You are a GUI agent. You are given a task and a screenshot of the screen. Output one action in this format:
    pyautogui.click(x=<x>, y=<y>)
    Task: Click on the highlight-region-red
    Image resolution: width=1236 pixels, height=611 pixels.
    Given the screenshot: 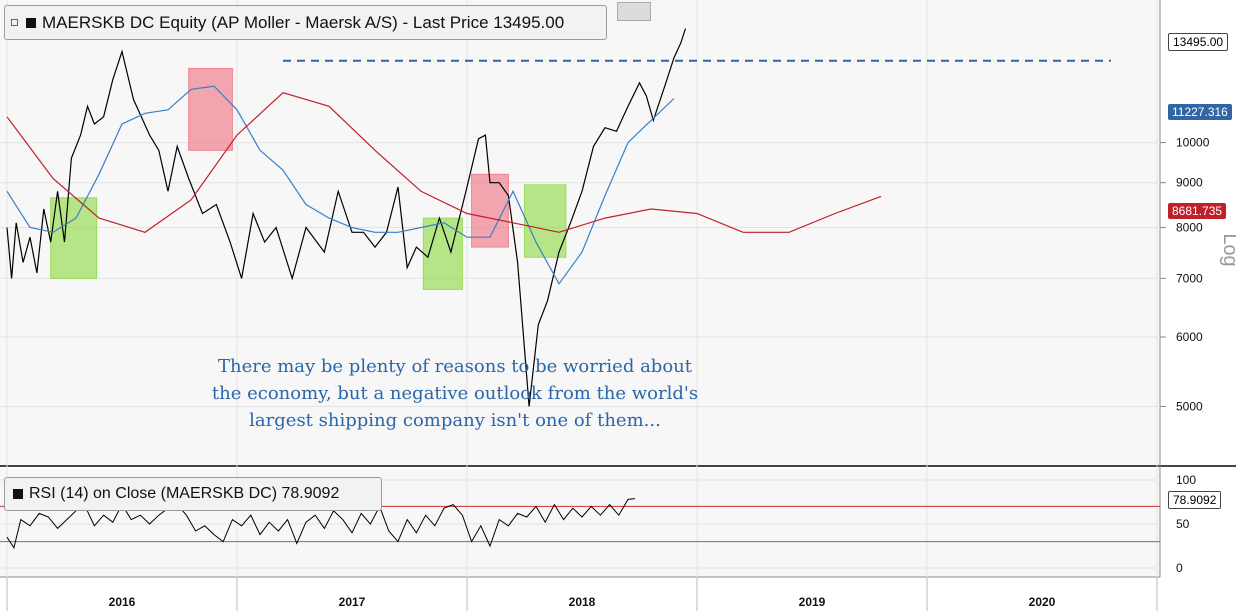 What is the action you would take?
    pyautogui.click(x=210, y=109)
    